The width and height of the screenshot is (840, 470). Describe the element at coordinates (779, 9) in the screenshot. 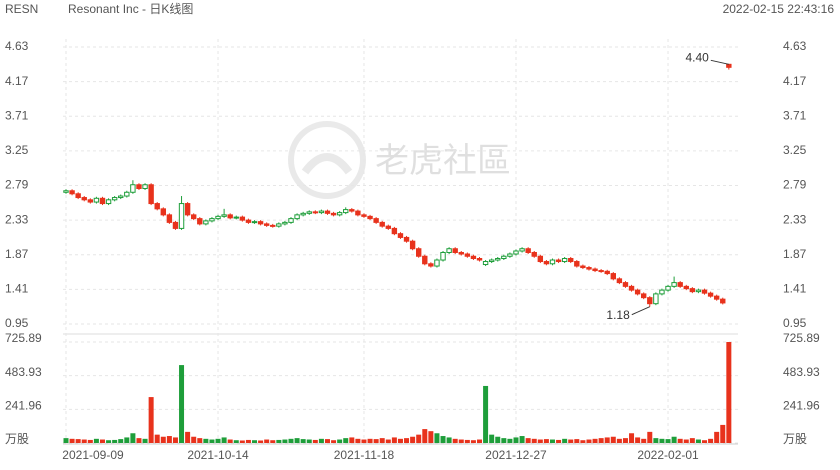

I see `timestamp: 2022-02-15 22:43:16` at that location.